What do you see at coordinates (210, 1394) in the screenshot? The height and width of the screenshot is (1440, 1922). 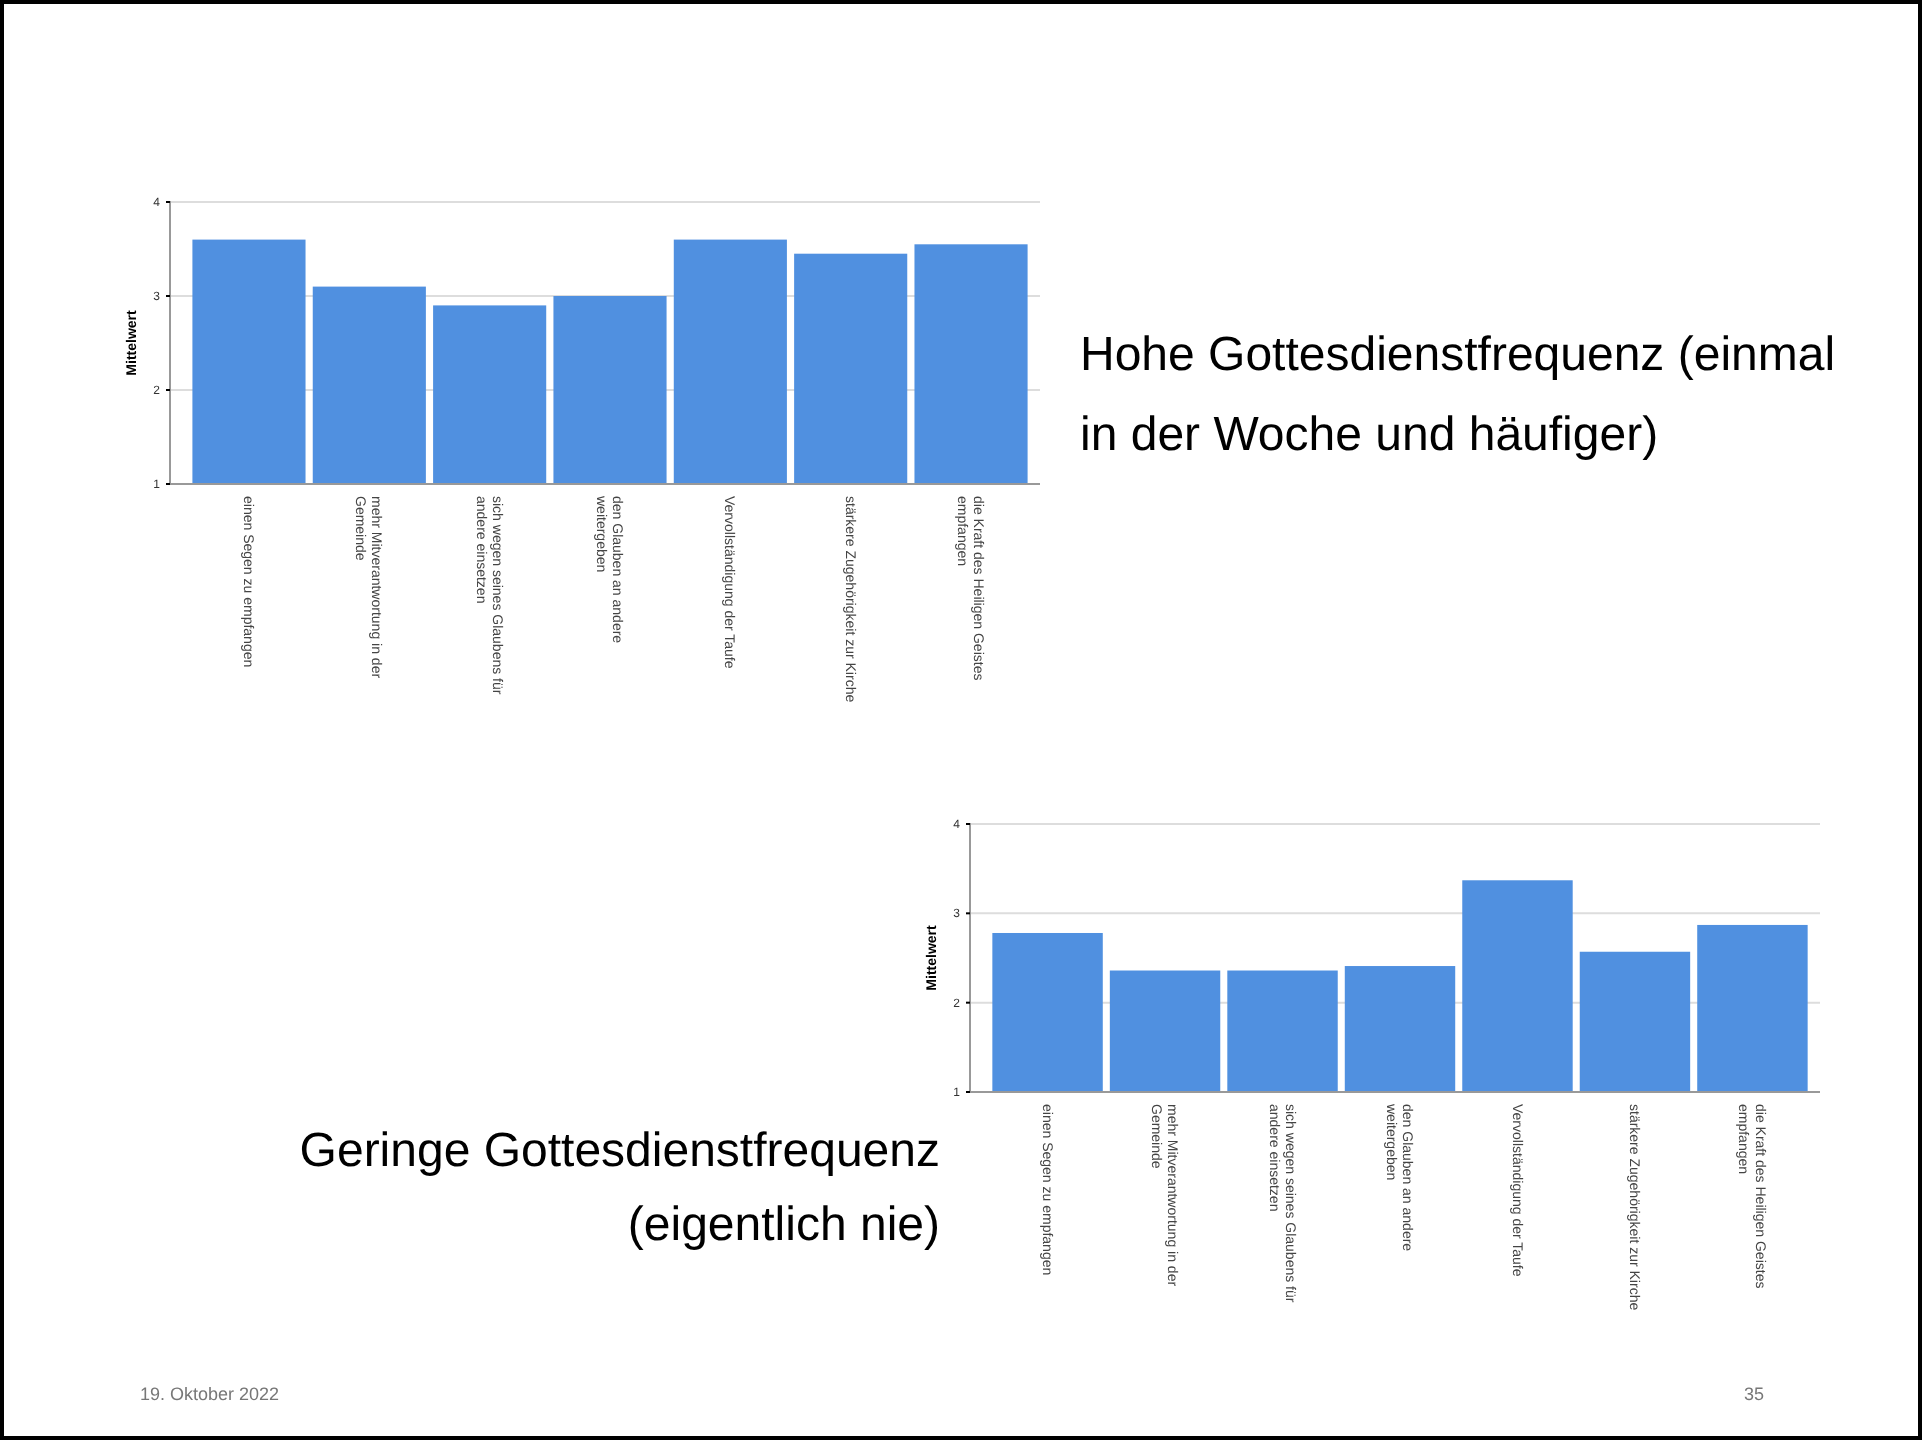 I see `text: 19. Oktober 2022` at bounding box center [210, 1394].